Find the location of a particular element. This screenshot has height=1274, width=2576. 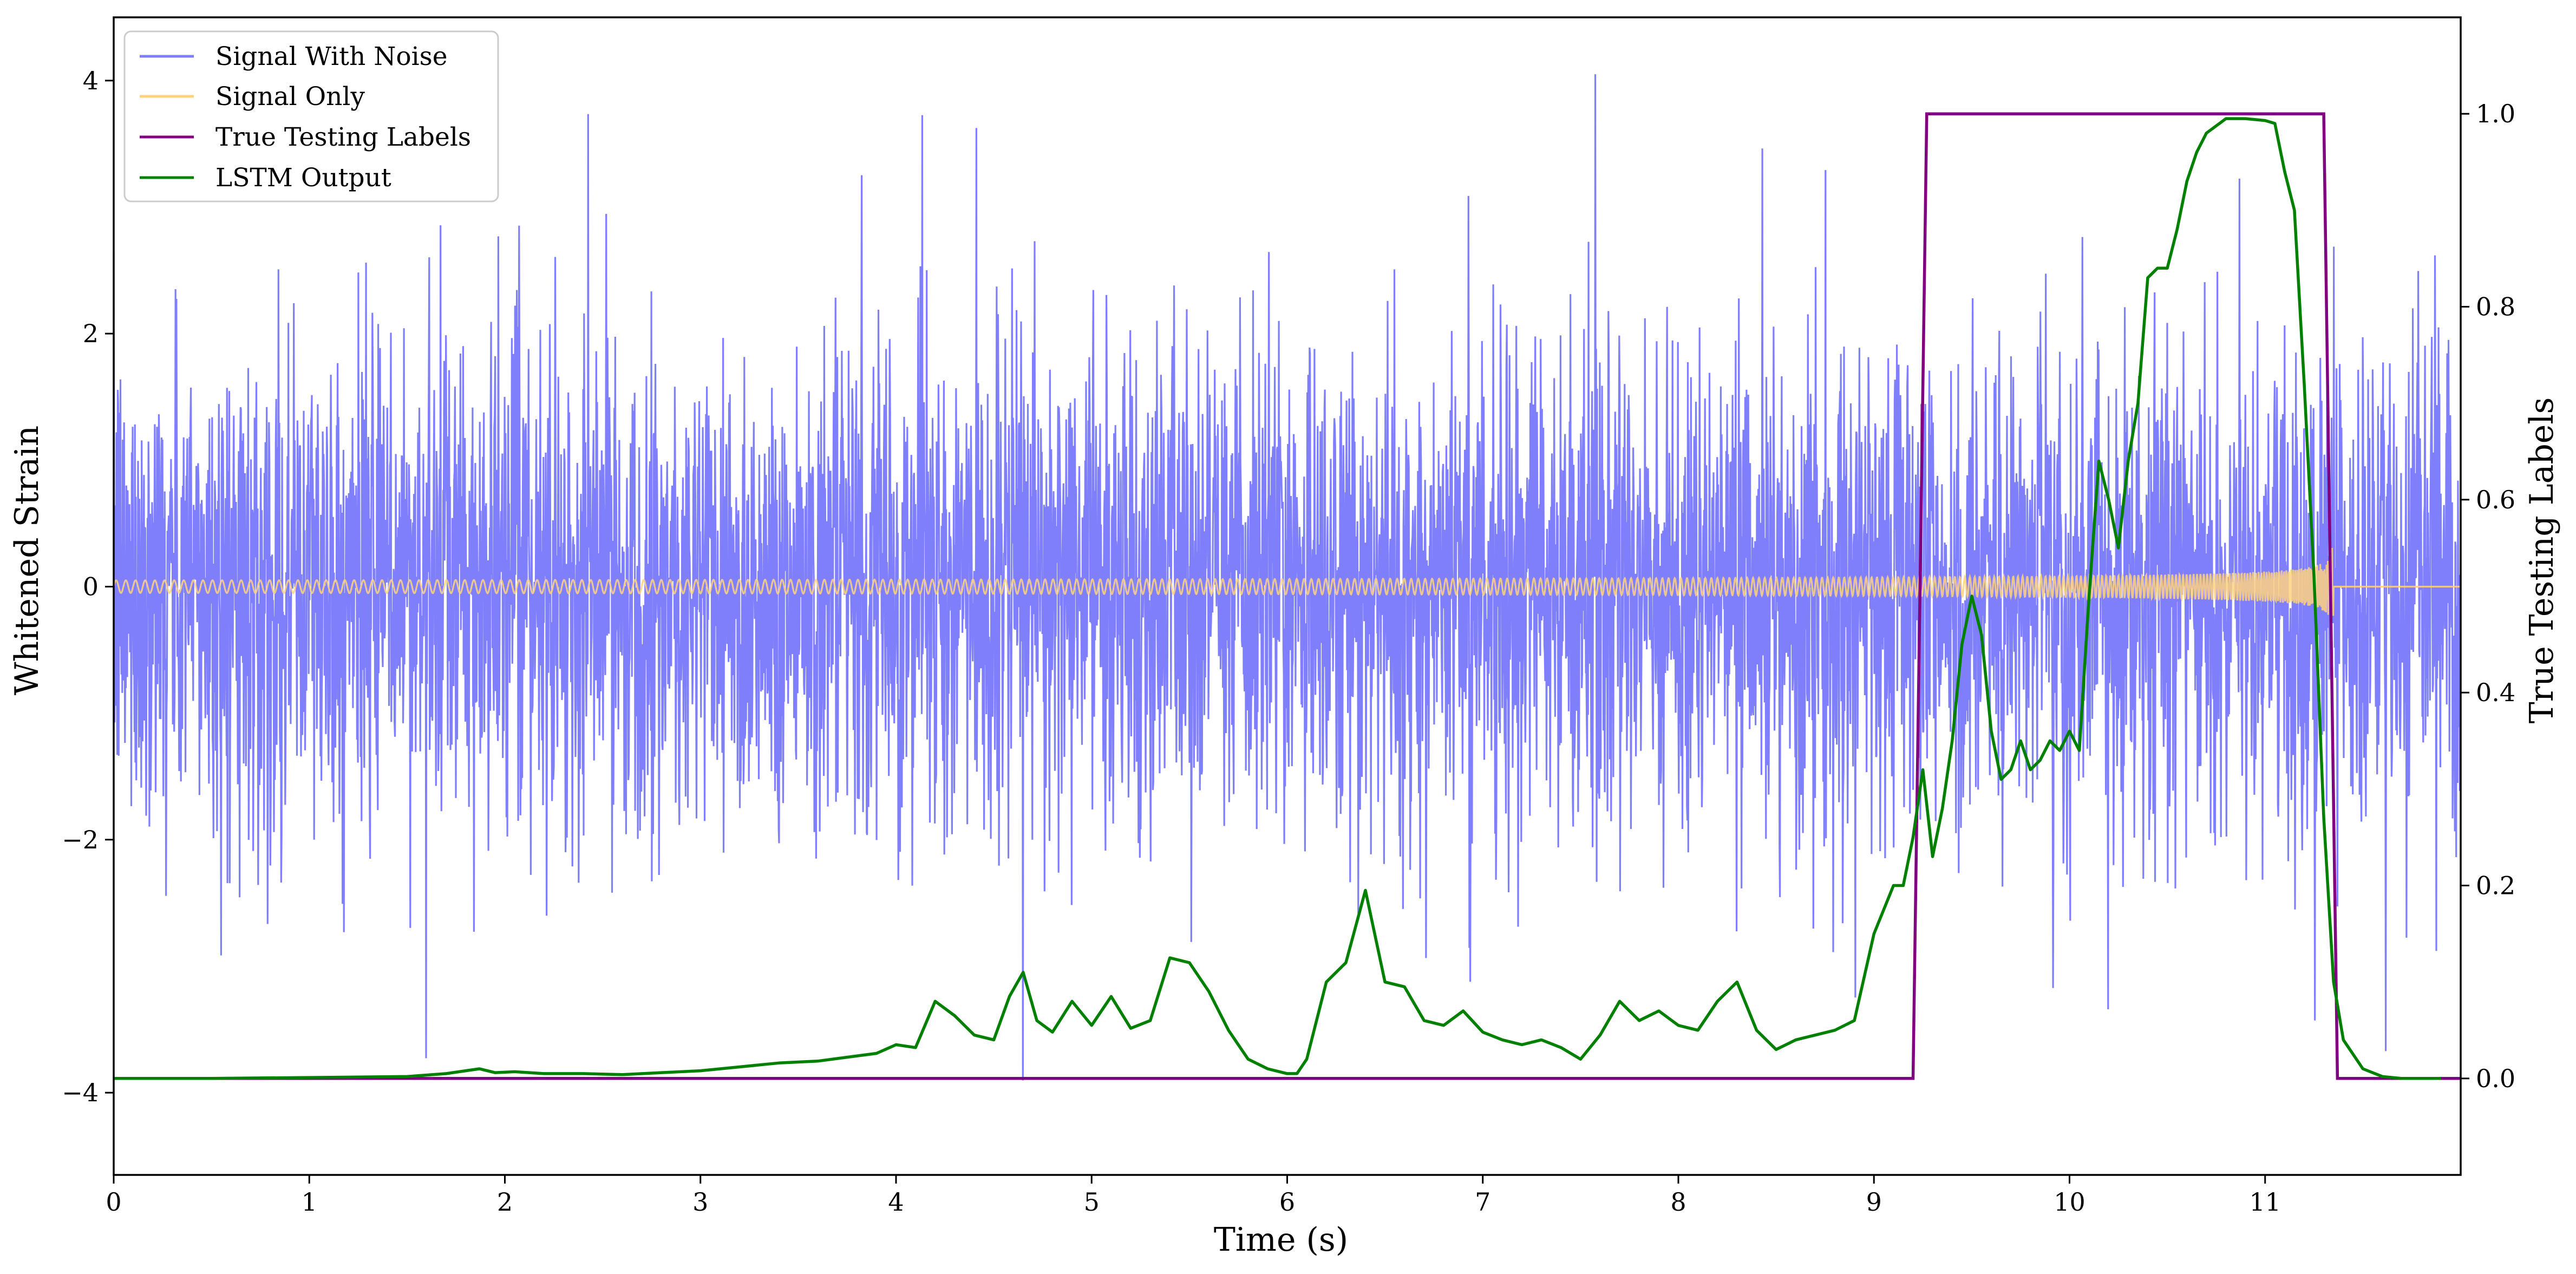

x-tick-label: 6 is located at coordinates (1287, 1202).